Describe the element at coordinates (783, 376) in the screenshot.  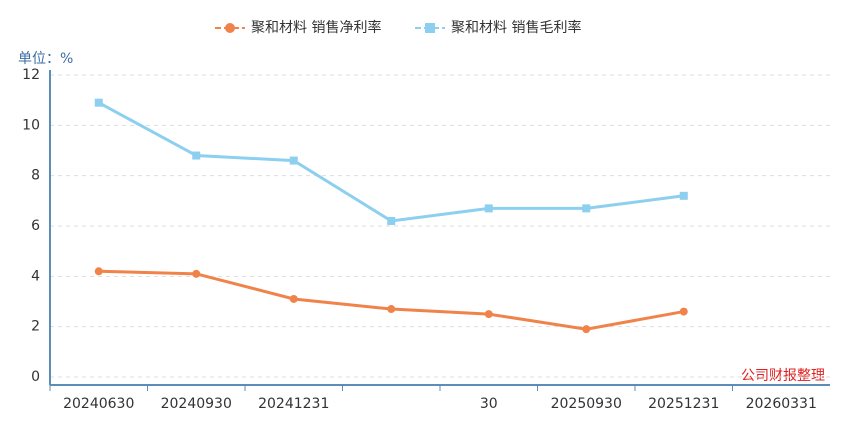
I see `source-note: 公司财报整理` at that location.